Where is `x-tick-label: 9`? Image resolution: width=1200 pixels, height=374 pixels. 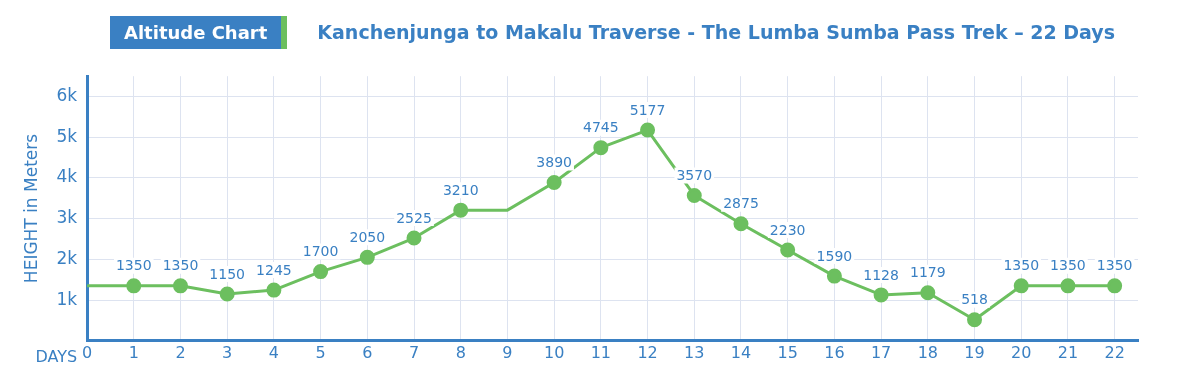 x-tick-label: 9 is located at coordinates (507, 352).